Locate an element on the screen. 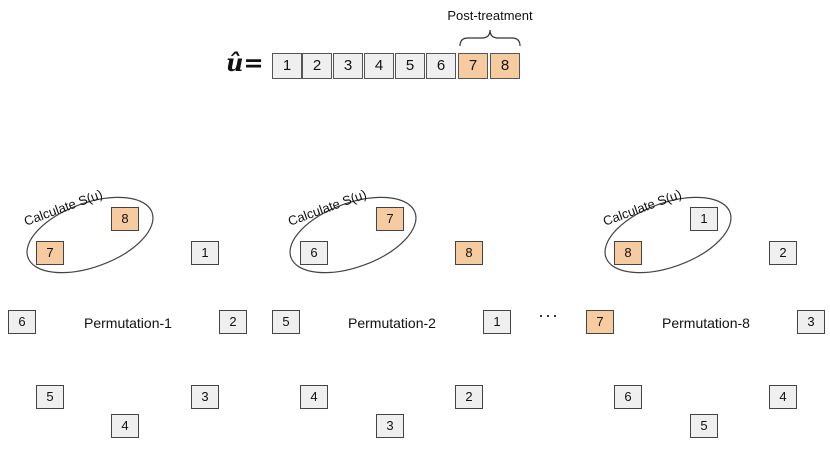 This screenshot has width=830, height=456. circle-box-b-8: 1 is located at coordinates (704, 219).